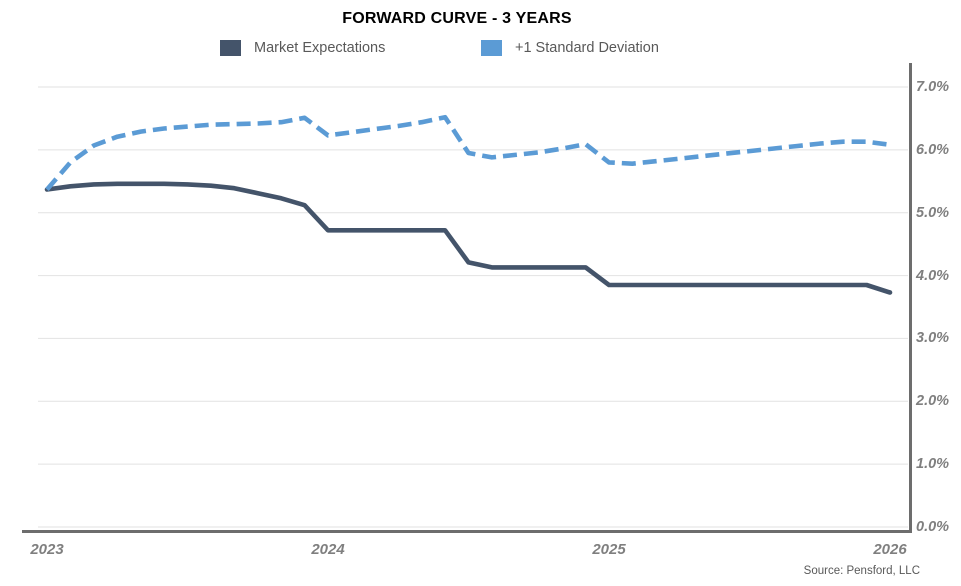  Describe the element at coordinates (328, 549) in the screenshot. I see `x-axis-tick-label: 2024` at that location.